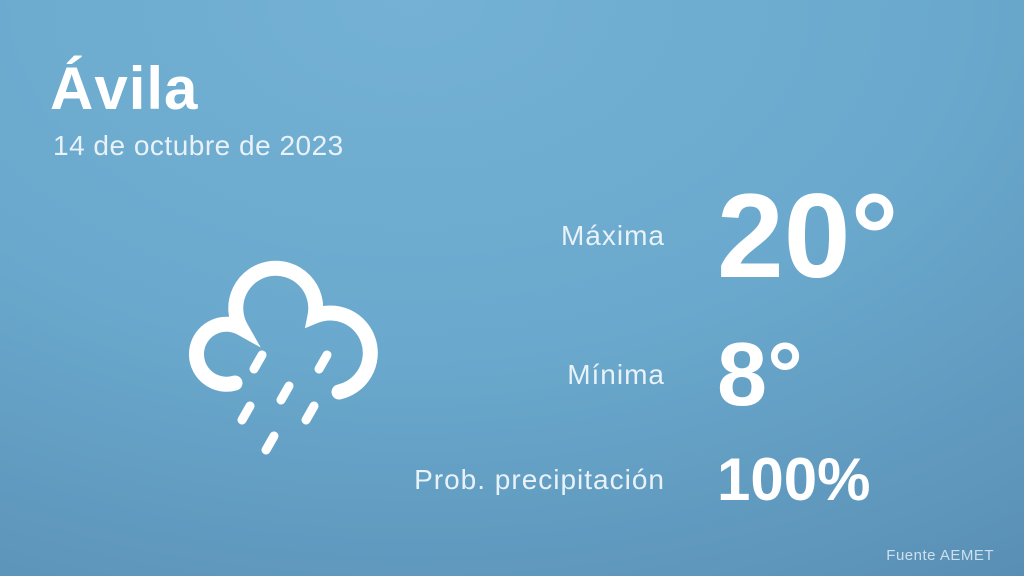 This screenshot has height=576, width=1024. I want to click on min-temp-value: 8°, so click(760, 375).